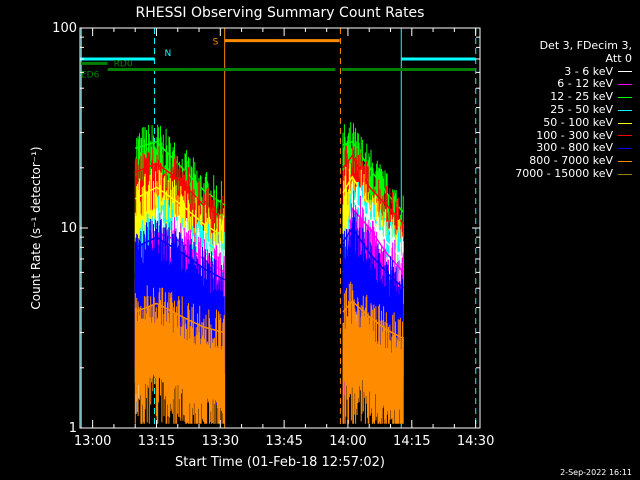 The height and width of the screenshot is (480, 640). What do you see at coordinates (551, 71) in the screenshot?
I see `legend-entry: 3 - 6 keV` at bounding box center [551, 71].